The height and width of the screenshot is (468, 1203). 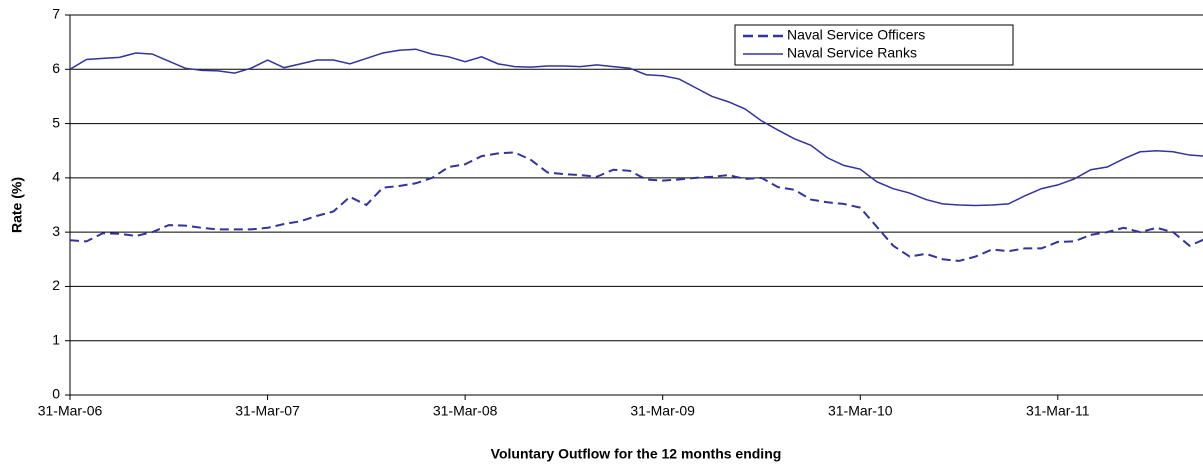 I want to click on y-axis-title: Rate (%), so click(x=17, y=205).